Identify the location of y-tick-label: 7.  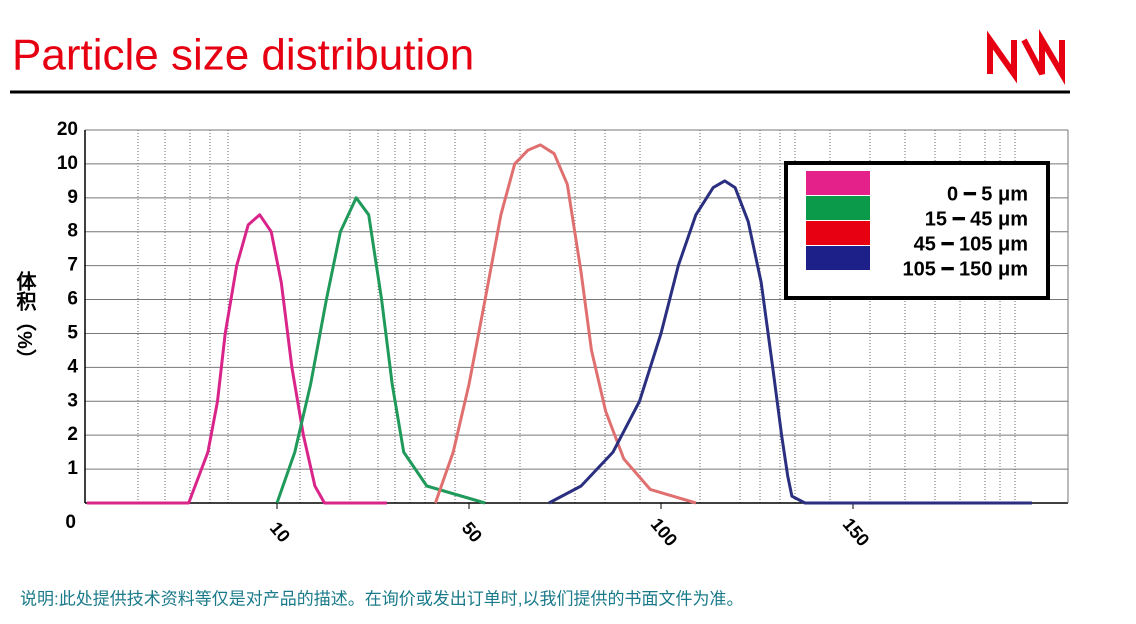
(72, 265).